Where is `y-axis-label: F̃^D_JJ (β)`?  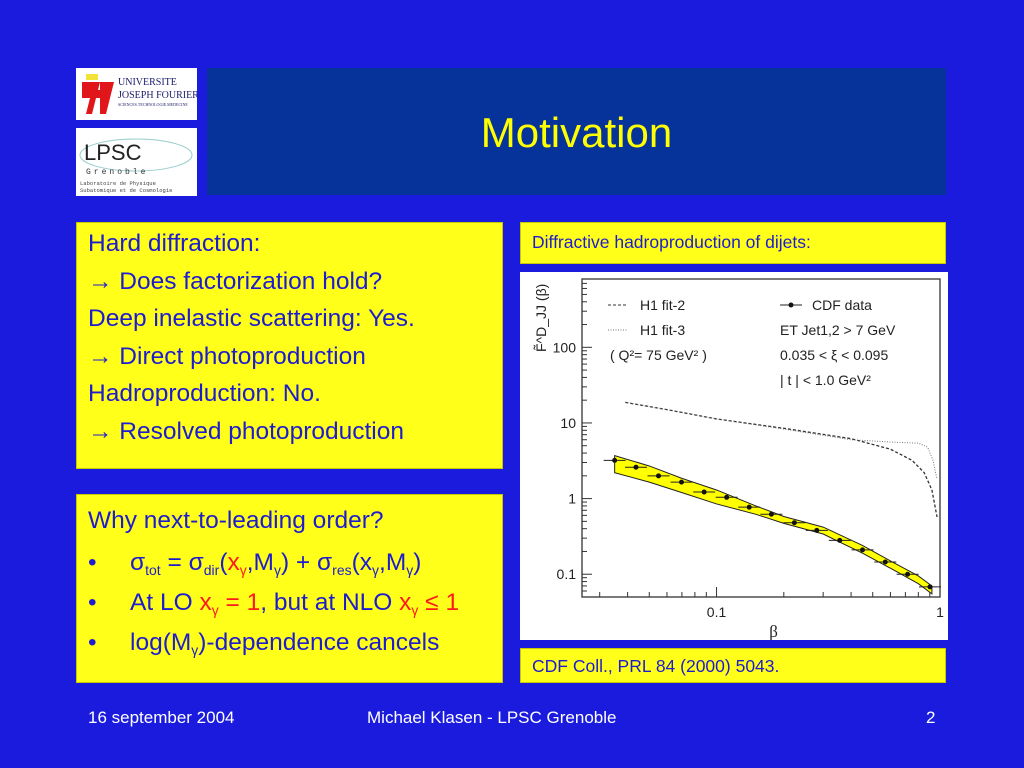 y-axis-label: F̃^D_JJ (β) is located at coordinates (541, 318).